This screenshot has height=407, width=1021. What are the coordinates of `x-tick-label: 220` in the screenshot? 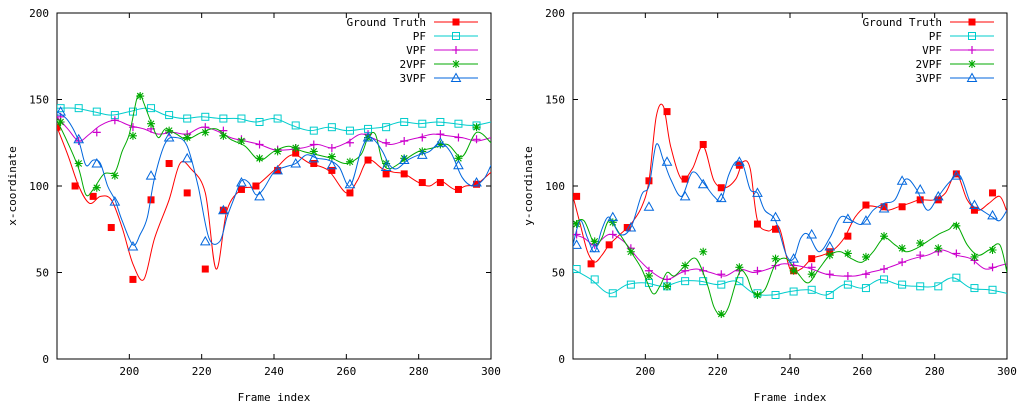 It's located at (202, 371).